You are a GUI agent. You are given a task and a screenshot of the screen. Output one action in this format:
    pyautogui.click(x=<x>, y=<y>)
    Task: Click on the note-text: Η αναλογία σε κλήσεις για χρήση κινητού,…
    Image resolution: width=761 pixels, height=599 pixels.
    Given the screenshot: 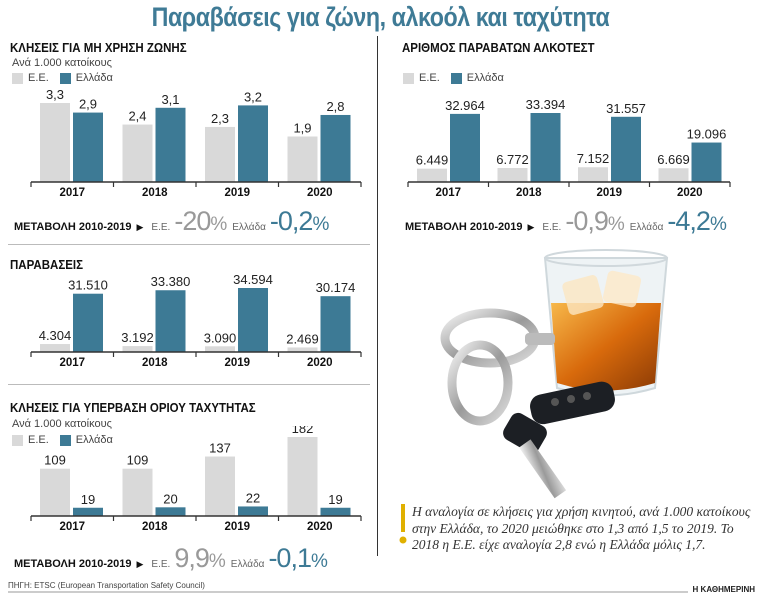 What is the action you would take?
    pyautogui.click(x=581, y=528)
    